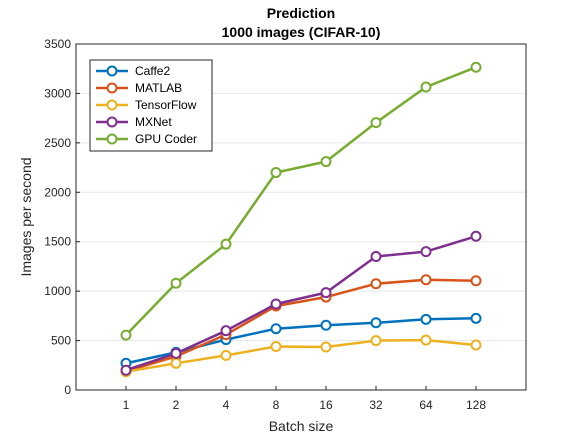  I want to click on y-axis: 0 500 1000 1500 2000 2500 3000 3500, so click(62, 217).